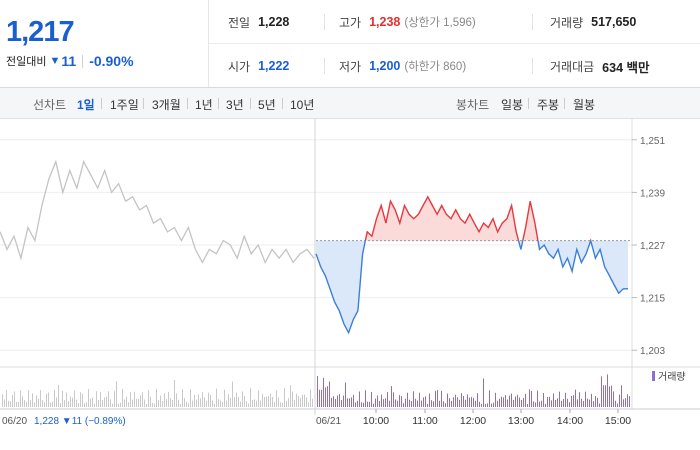  I want to click on range-5y: 5년, so click(267, 105).